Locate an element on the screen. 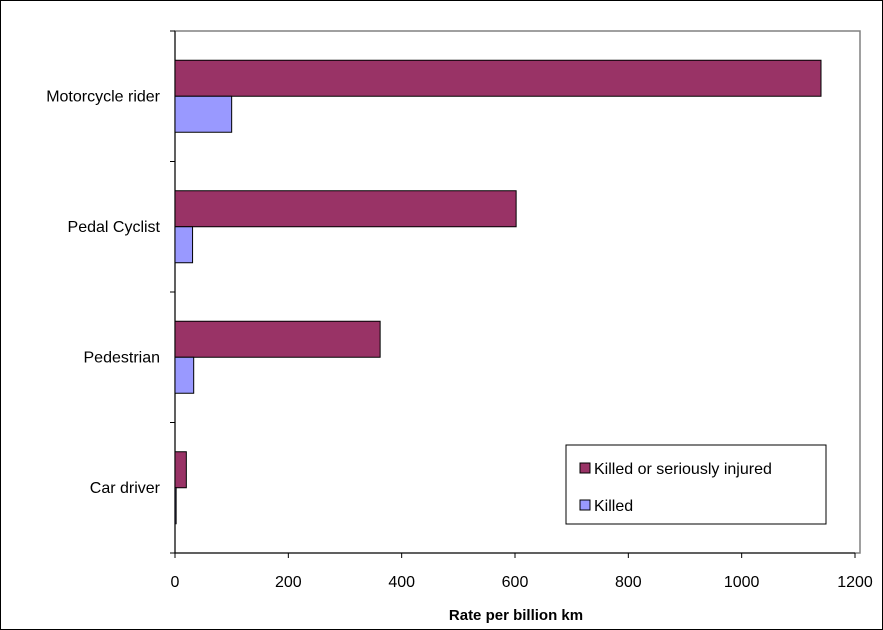  legend-label-1: Killed is located at coordinates (613, 506).